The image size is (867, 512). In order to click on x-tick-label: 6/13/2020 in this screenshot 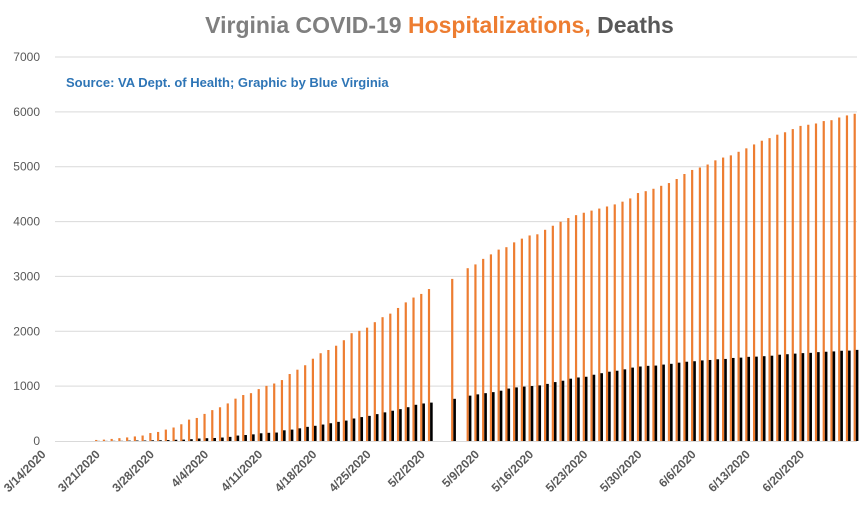, I will do `click(729, 471)`.